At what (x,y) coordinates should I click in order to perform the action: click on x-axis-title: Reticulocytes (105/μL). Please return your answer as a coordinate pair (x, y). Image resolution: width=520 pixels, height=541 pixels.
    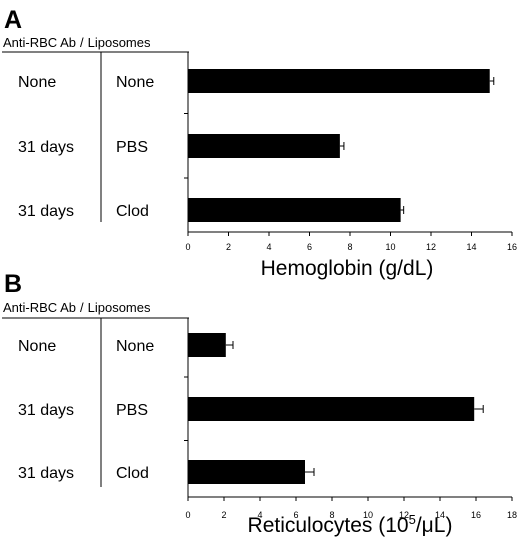
    Looking at the image, I should click on (350, 524).